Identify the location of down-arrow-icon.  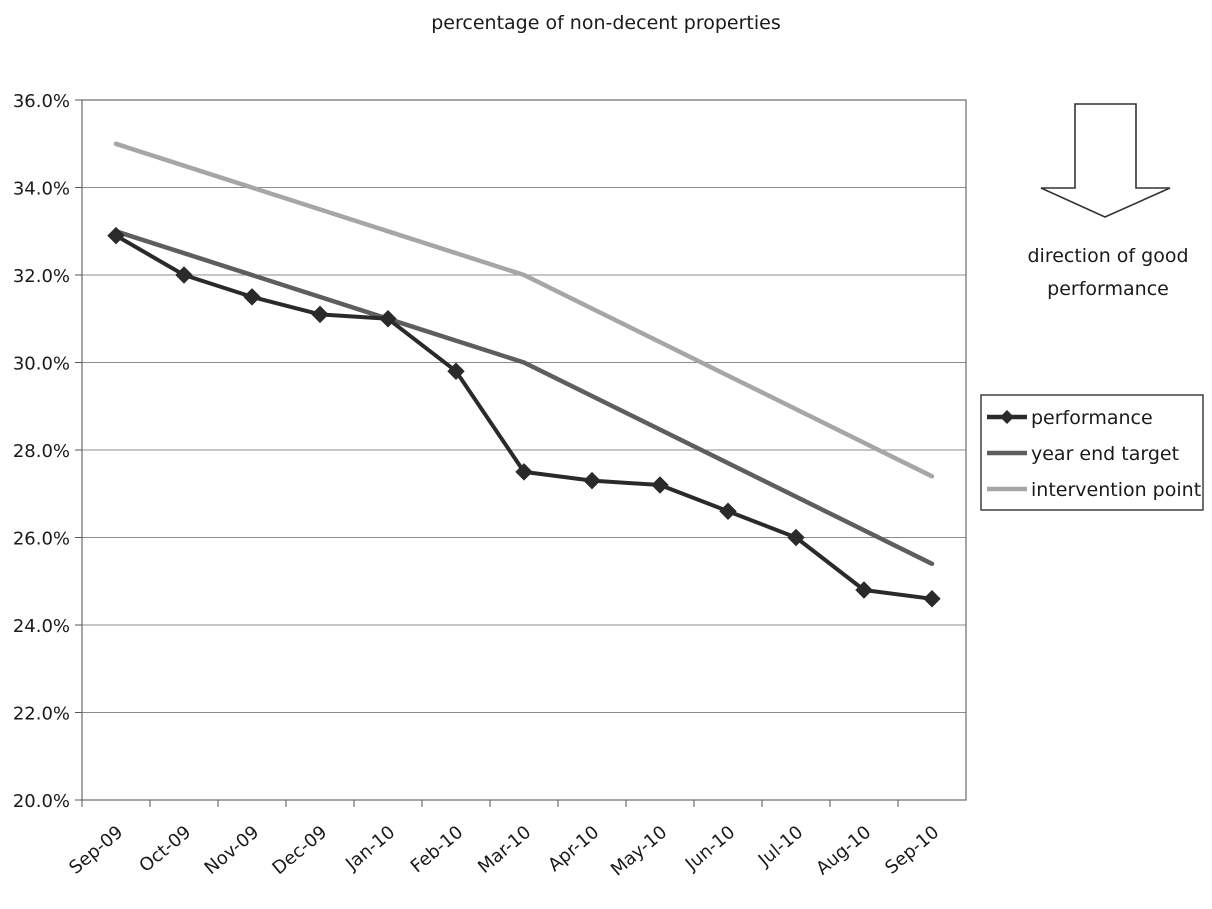
(1105, 160).